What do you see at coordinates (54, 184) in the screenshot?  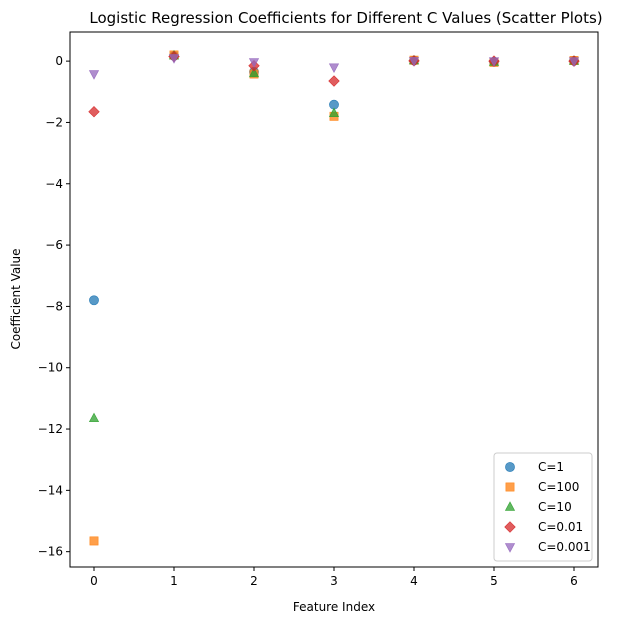 I see `y-tick-label: −4` at bounding box center [54, 184].